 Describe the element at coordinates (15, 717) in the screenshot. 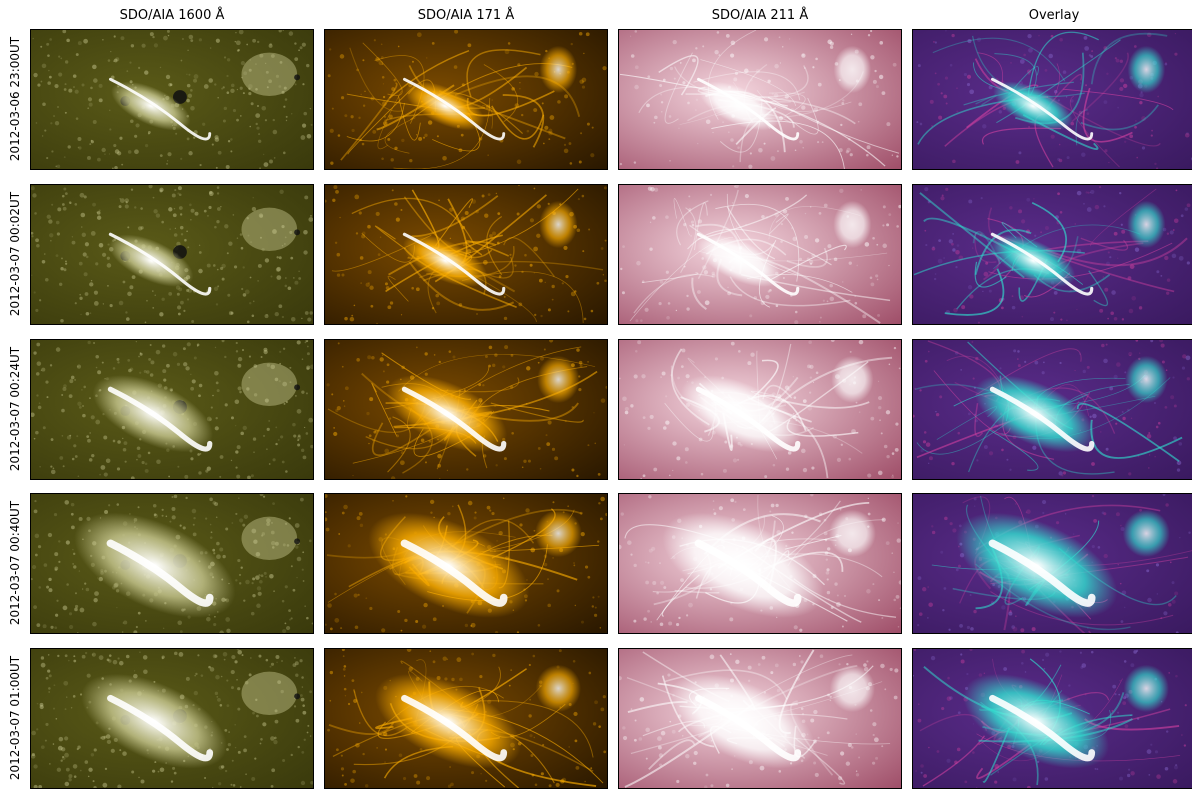

I see `row-timestamp-5: 2012-03-07 01:00UT` at that location.